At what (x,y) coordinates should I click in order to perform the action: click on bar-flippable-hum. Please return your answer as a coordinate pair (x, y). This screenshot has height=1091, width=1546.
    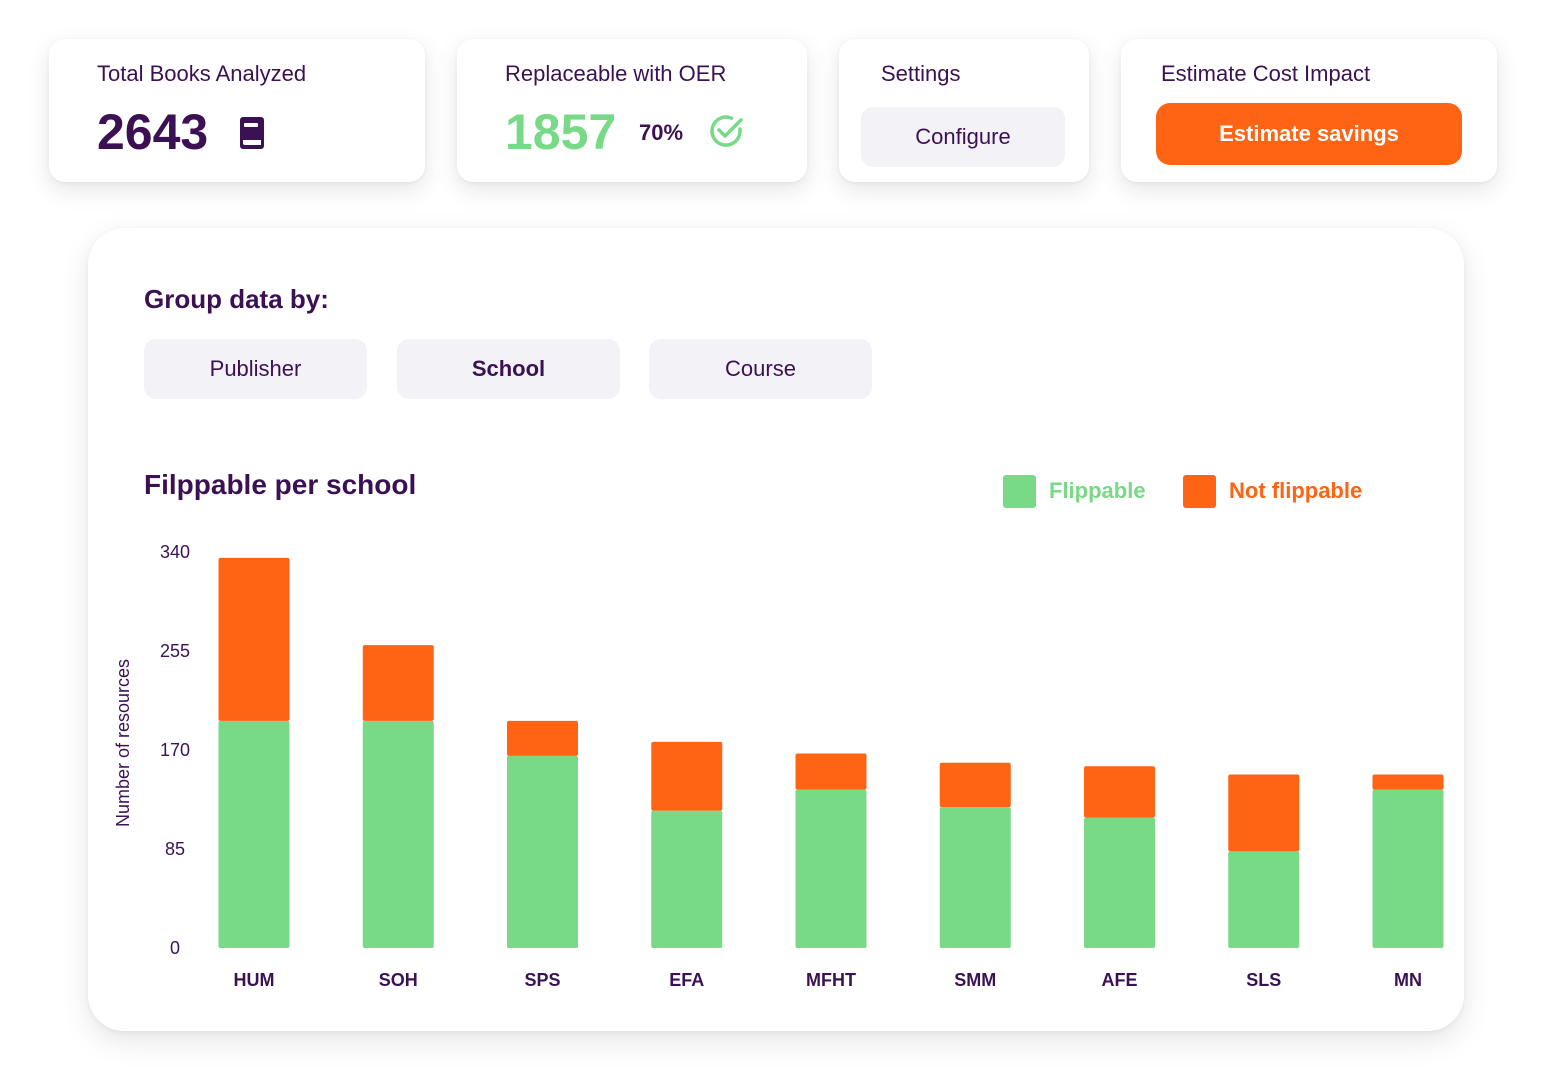
    Looking at the image, I should click on (254, 834).